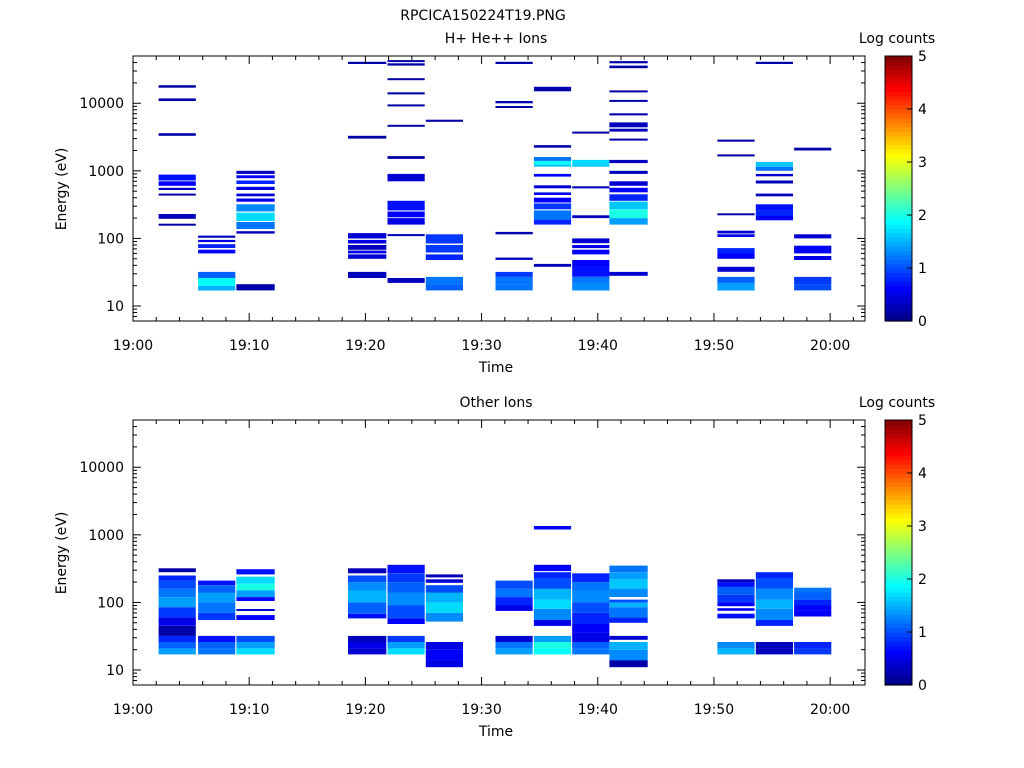 This screenshot has height=768, width=1024. What do you see at coordinates (482, 16) in the screenshot?
I see `page-title: RPCICA150224T19.PNG` at bounding box center [482, 16].